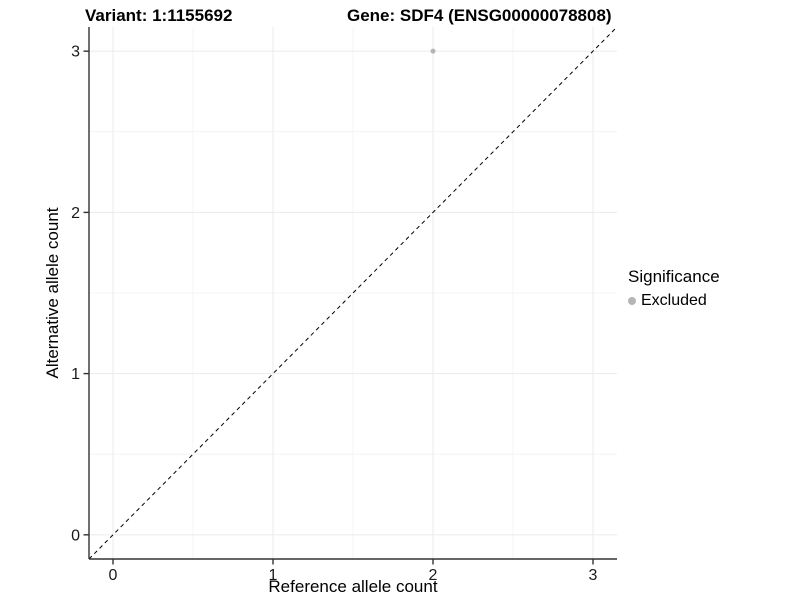 Image resolution: width=800 pixels, height=600 pixels. Describe the element at coordinates (75, 535) in the screenshot. I see `y-tick-label: 0` at that location.